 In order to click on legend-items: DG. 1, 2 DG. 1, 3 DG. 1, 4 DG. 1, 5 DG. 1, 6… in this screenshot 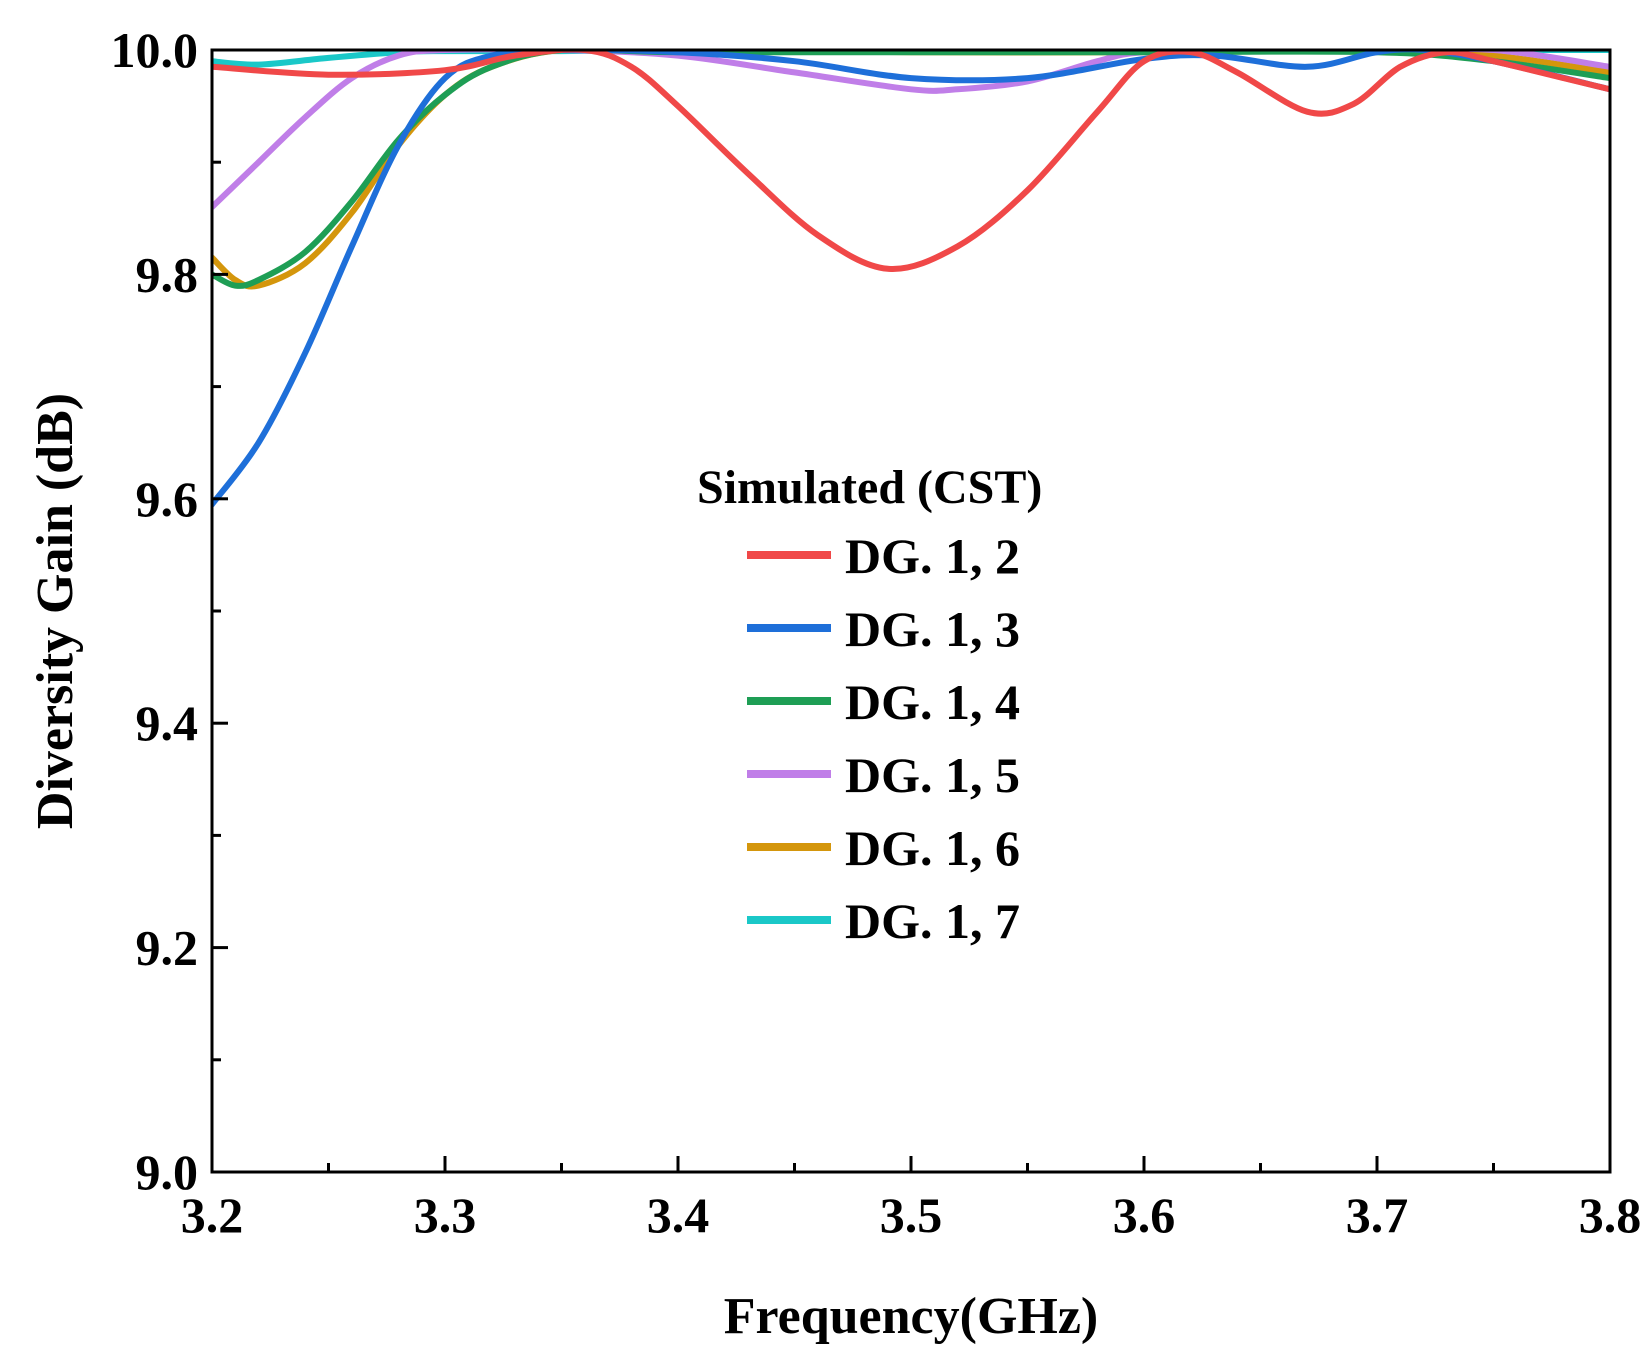, I will do `click(883, 738)`.